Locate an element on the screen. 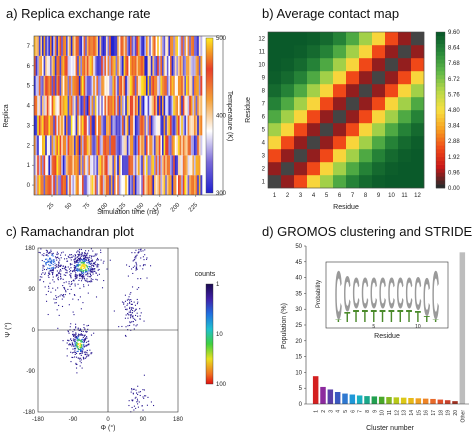 This screenshot has height=434, width=474. logo-letter-t: T is located at coordinates (383, 317).